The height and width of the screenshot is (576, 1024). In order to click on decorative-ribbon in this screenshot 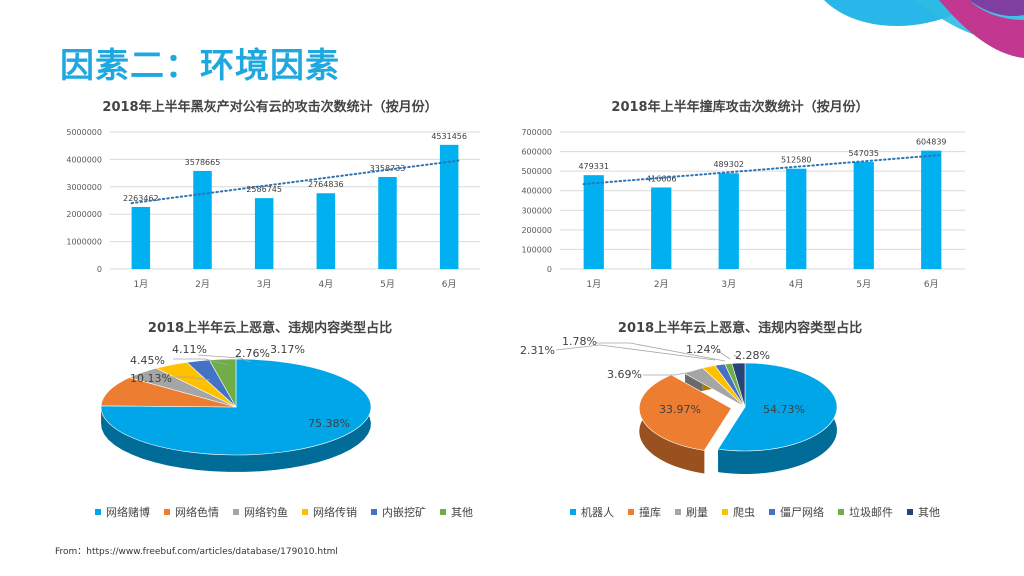, I will do `click(924, 29)`.